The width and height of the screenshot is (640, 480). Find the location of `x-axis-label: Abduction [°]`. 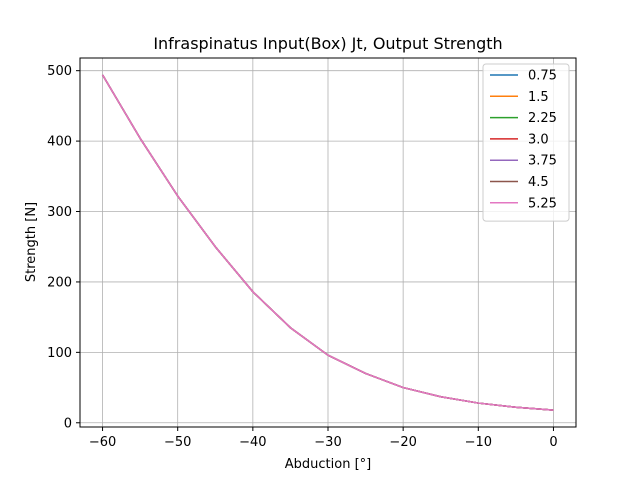

x-axis-label: Abduction [°] is located at coordinates (328, 464).